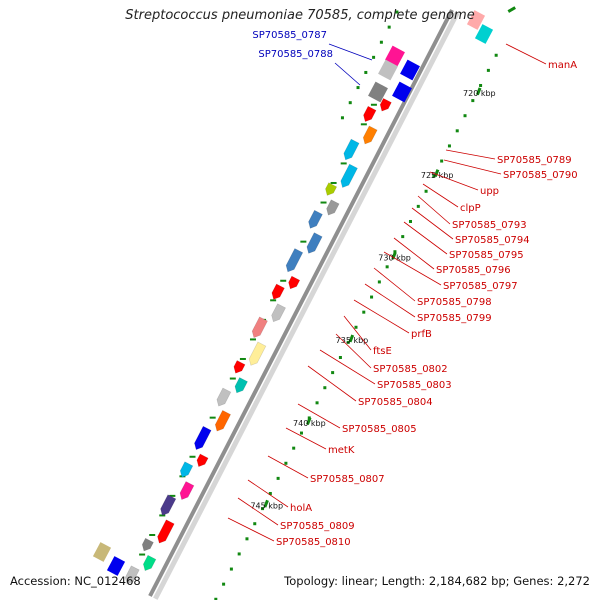  I want to click on gene-label: upp, so click(489, 191).